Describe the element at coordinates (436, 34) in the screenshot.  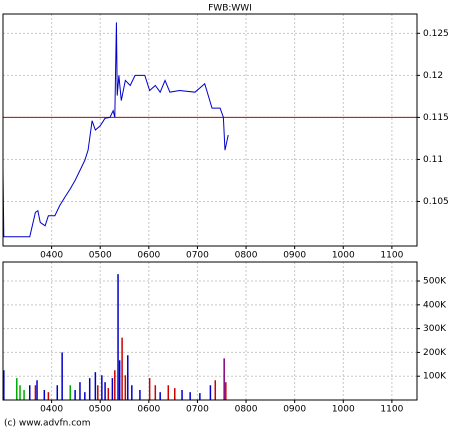
I see `y-tick-label: 0.125` at that location.